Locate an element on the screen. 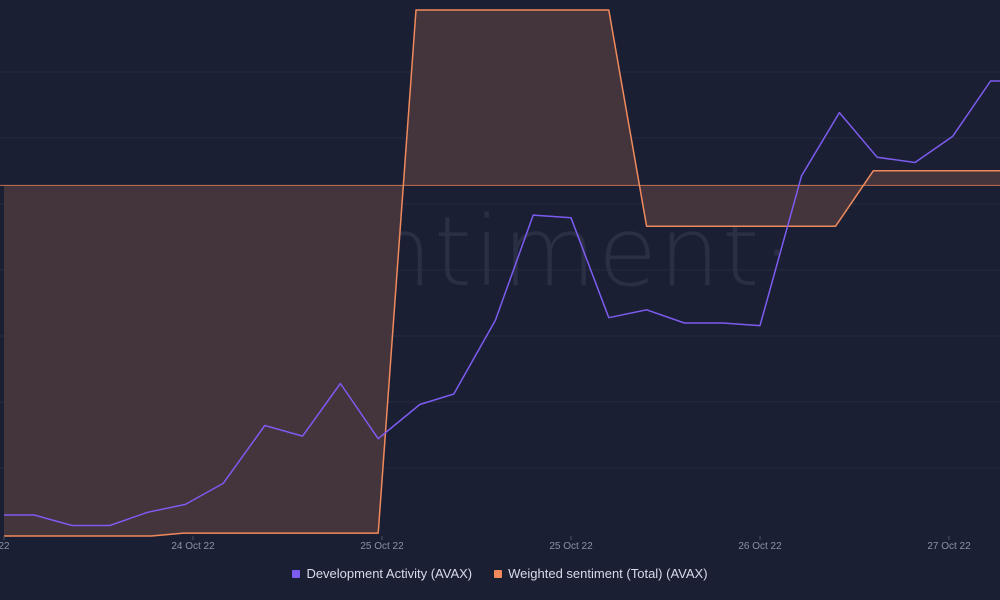  legend-swatch-development-activity is located at coordinates (296, 573).